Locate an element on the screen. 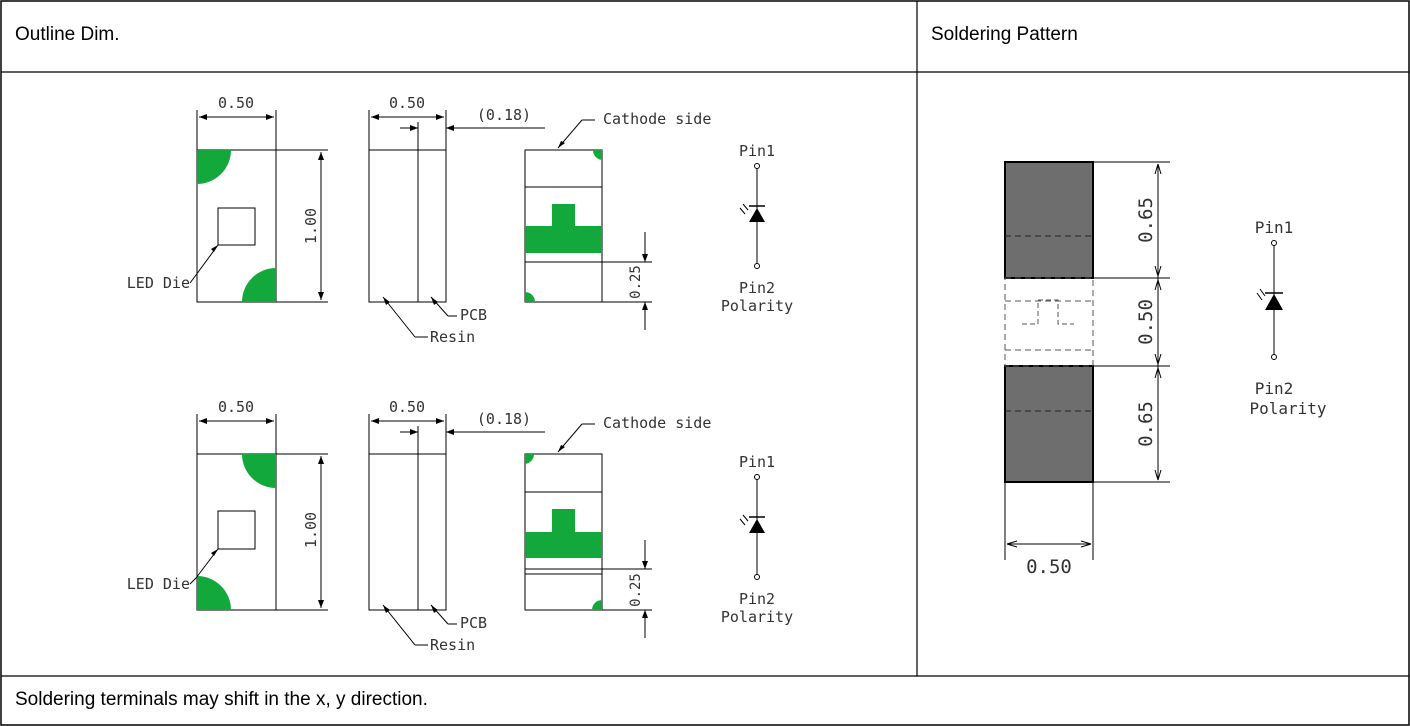  outline-header: Outline Dim. is located at coordinates (67, 34).